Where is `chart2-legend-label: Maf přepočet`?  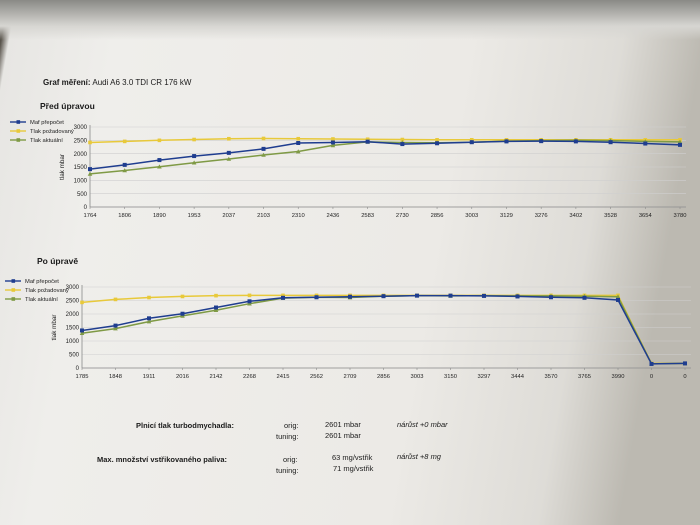
chart2-legend-label: Maf přepočet is located at coordinates (42, 282).